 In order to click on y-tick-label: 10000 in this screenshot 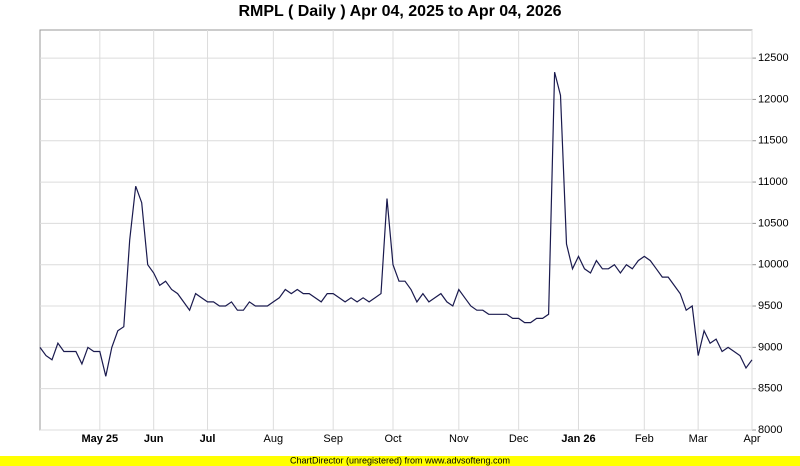, I will do `click(773, 265)`.